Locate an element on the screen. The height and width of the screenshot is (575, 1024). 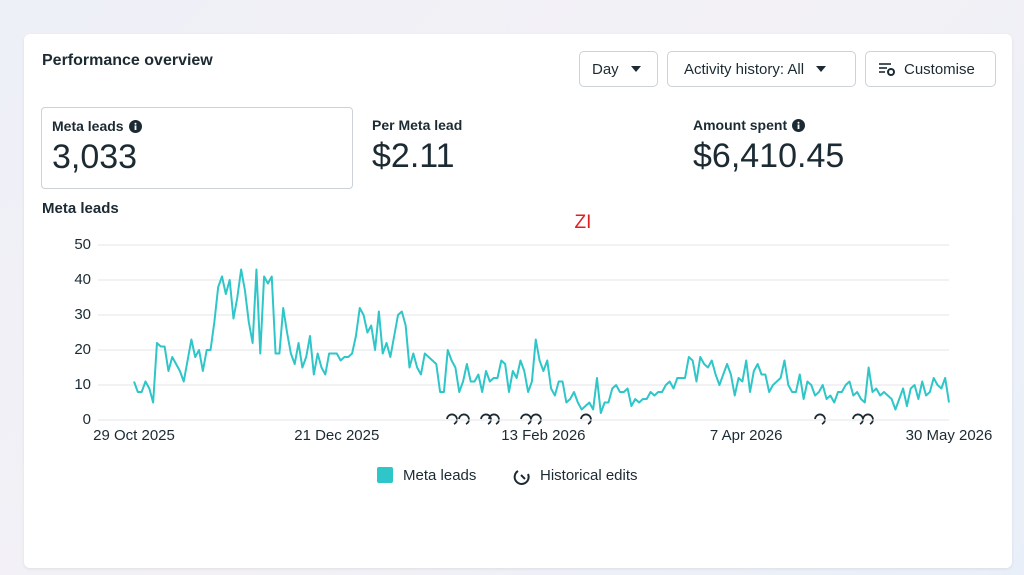
annotation: ZI is located at coordinates (583, 222).